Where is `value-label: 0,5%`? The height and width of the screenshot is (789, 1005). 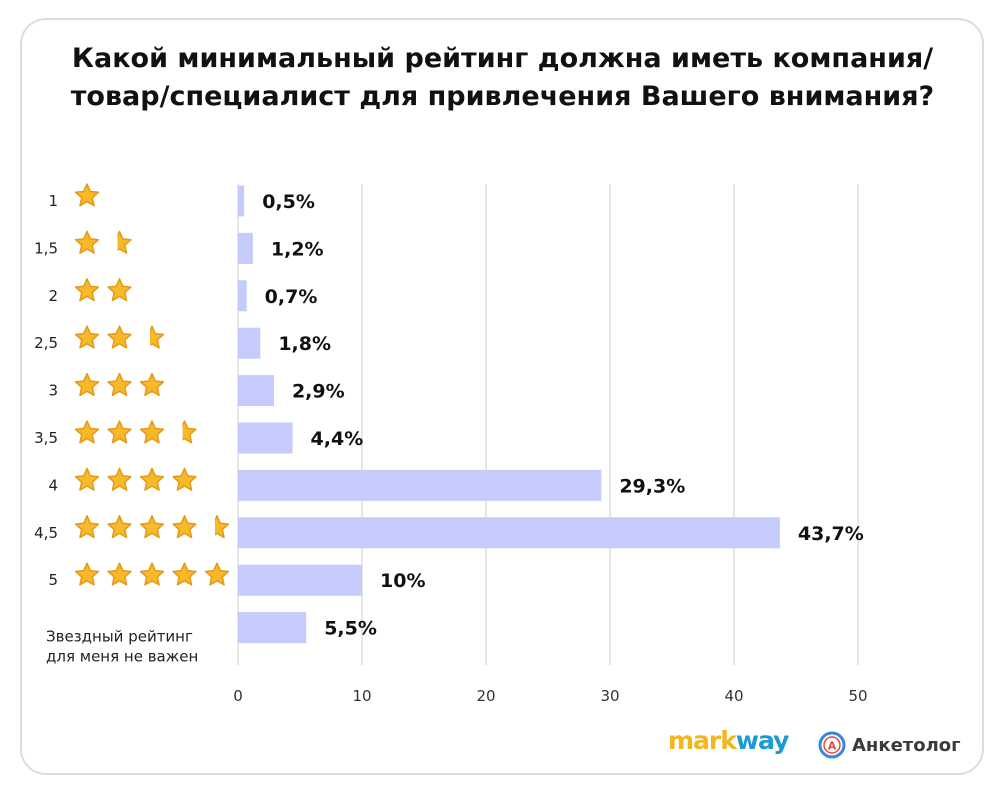
value-label: 0,5% is located at coordinates (288, 202).